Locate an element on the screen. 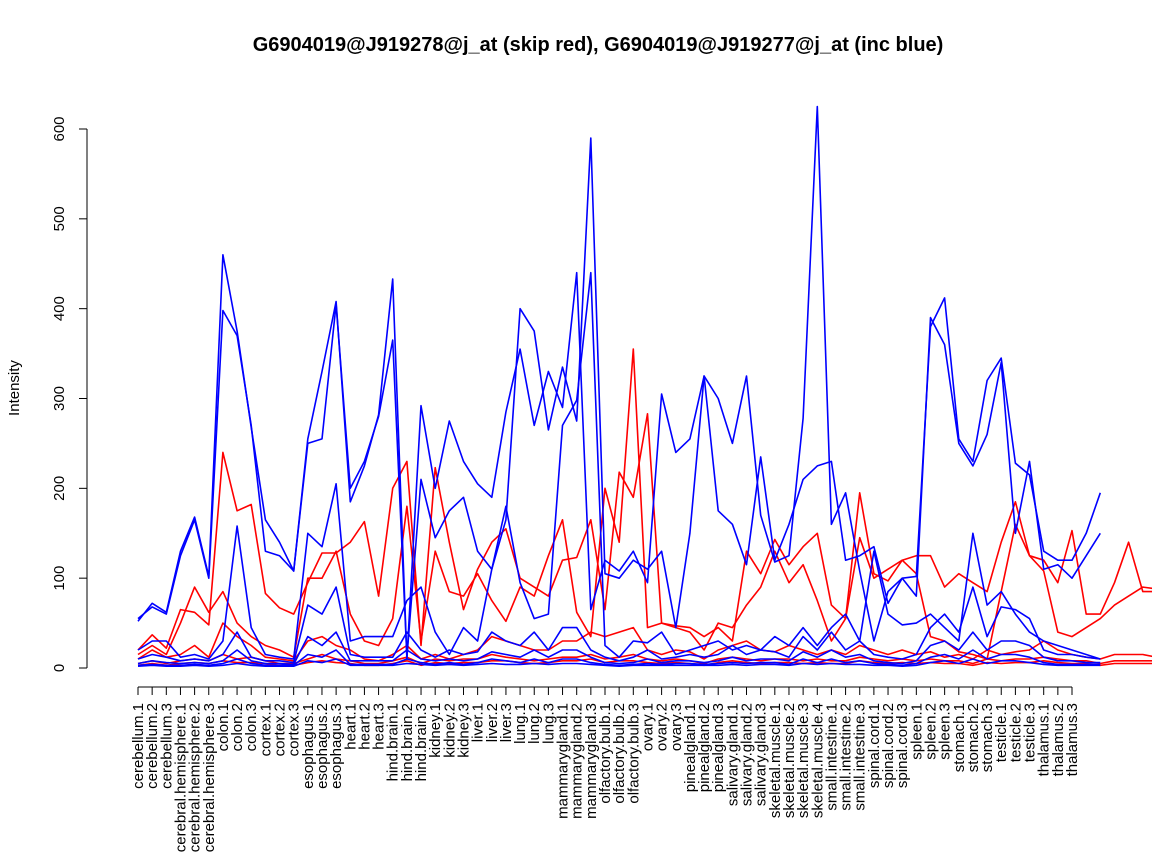  x-tick-label: spleen.2 is located at coordinates (930, 731).